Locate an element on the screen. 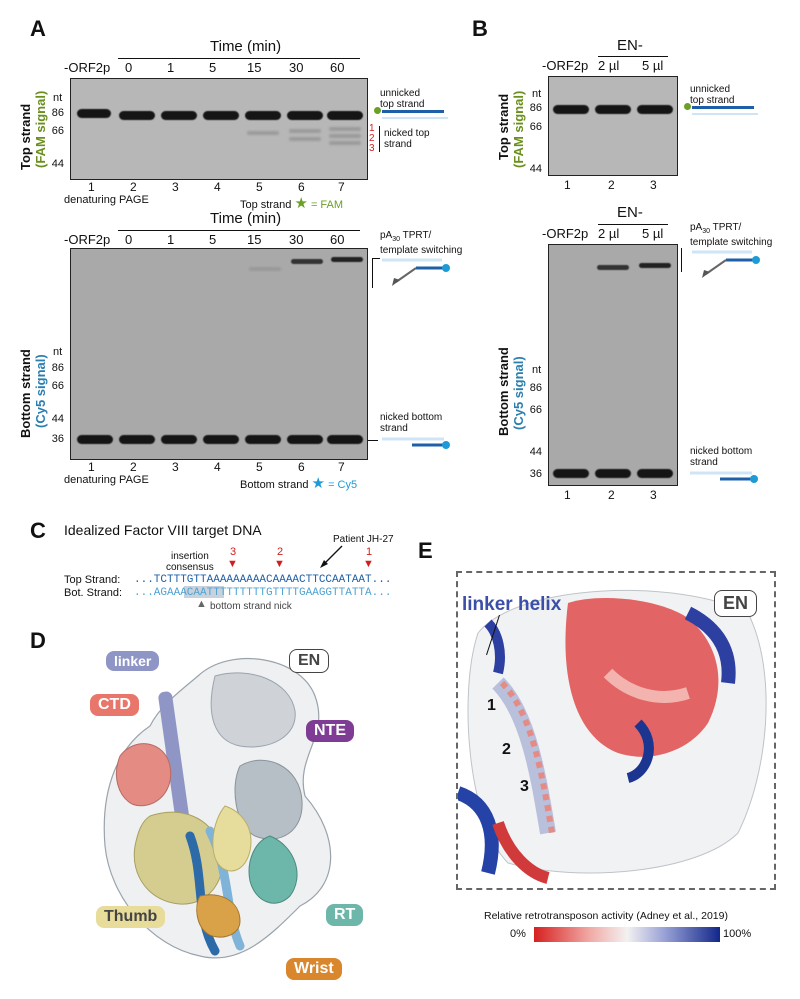 The image size is (800, 999). lane-number: 4 is located at coordinates (217, 187).